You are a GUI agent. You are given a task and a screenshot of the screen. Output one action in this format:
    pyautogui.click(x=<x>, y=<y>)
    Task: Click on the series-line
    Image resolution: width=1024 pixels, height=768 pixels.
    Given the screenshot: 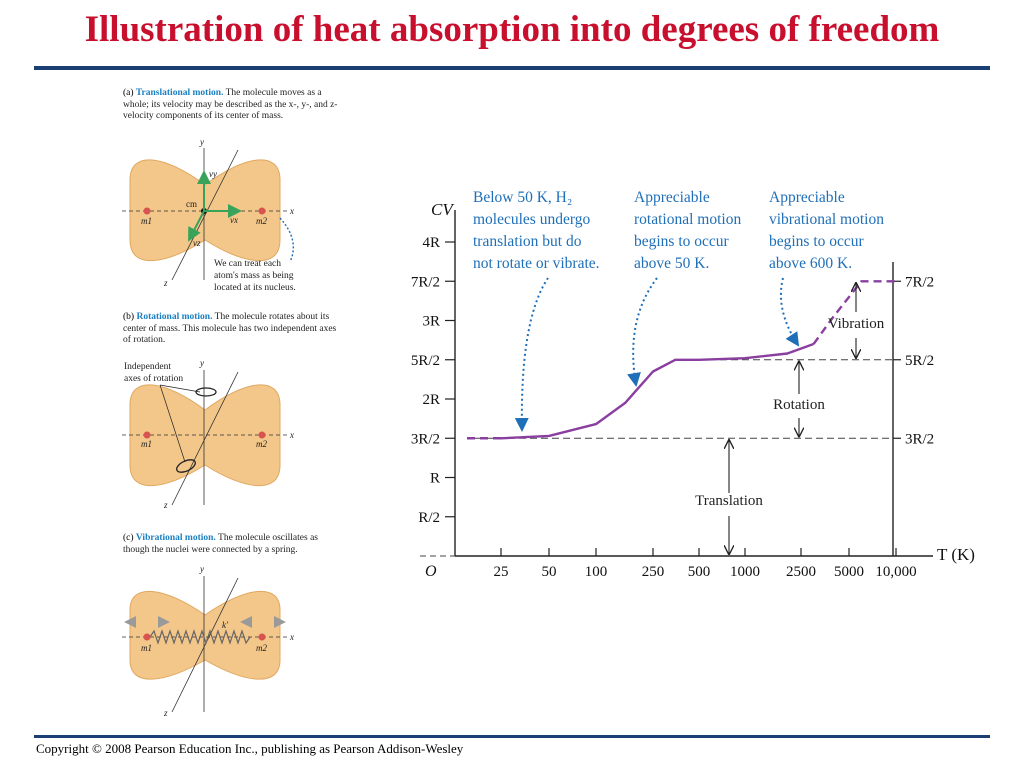 What is the action you would take?
    pyautogui.click(x=657, y=391)
    